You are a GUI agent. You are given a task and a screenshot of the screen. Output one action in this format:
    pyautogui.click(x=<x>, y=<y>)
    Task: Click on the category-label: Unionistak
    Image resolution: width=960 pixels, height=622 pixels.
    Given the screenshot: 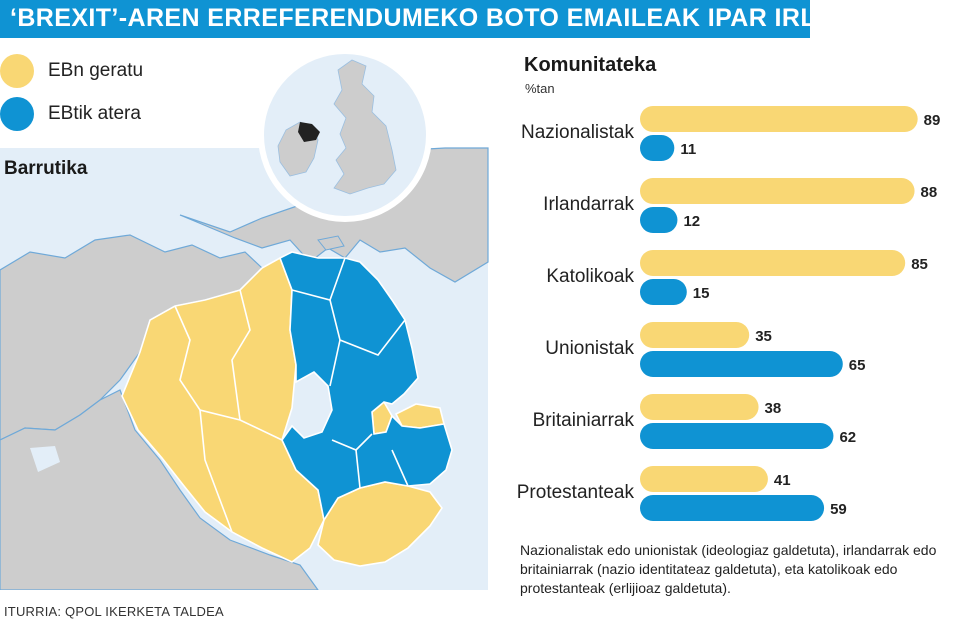 What is the action you would take?
    pyautogui.click(x=589, y=348)
    